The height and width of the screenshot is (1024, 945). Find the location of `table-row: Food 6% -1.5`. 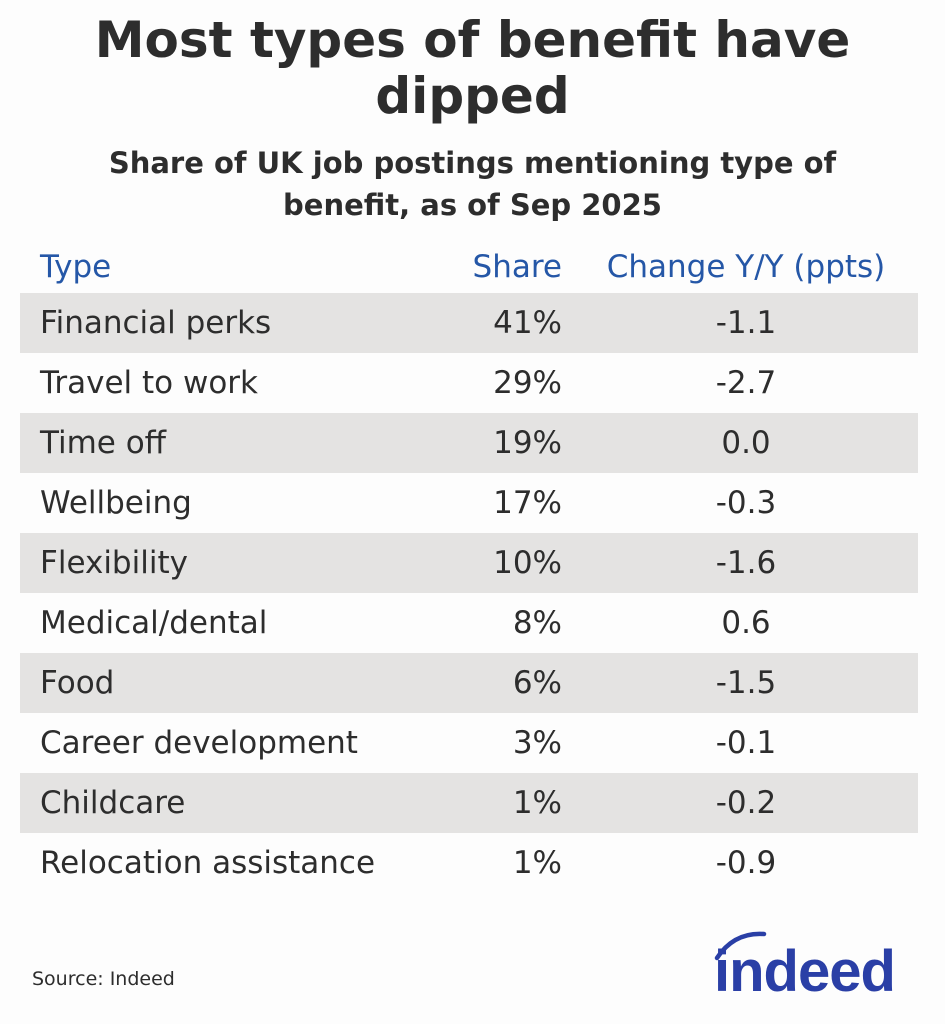

table-row: Food 6% -1.5 is located at coordinates (469, 683).